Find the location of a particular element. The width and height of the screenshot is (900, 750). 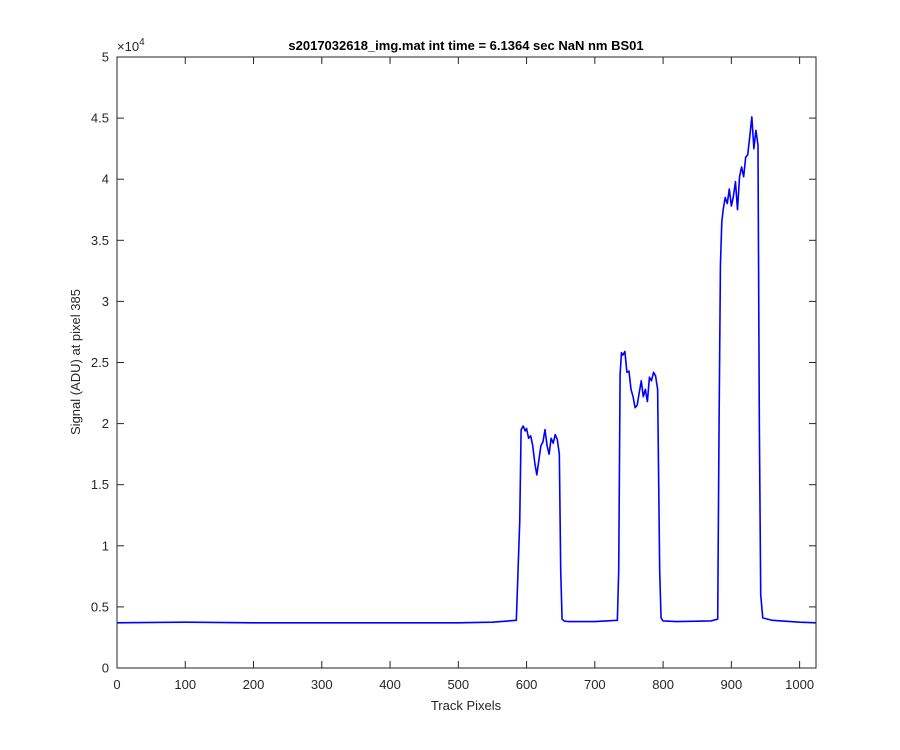

x-tick-label: 300 is located at coordinates (322, 684).